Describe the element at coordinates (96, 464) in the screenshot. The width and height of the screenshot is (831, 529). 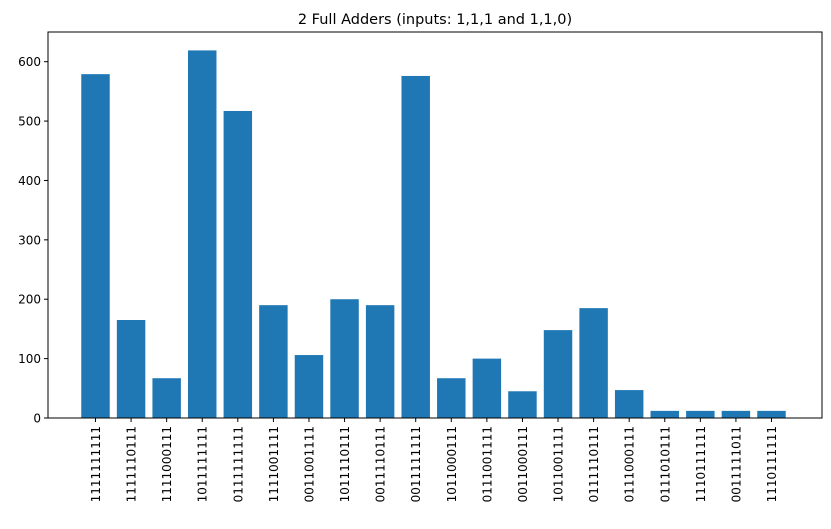
I see `x-tick-label: 1111111111` at that location.